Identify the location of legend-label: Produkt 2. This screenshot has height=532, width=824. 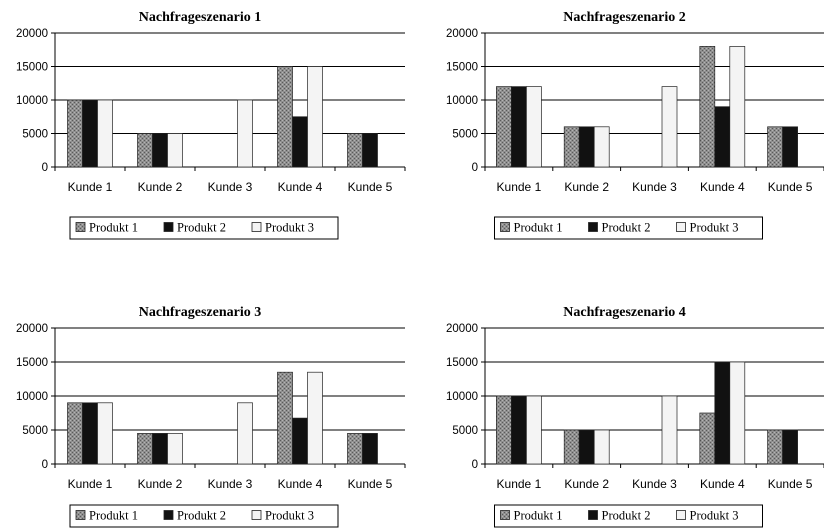
(626, 228).